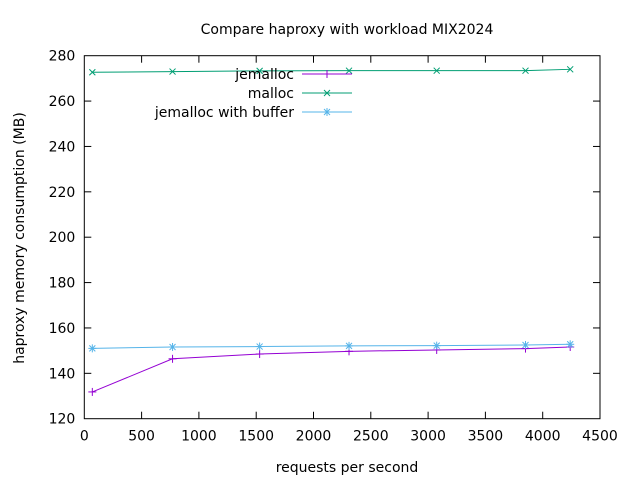  I want to click on series-line-jemalloc-with-buffer, so click(331, 346).